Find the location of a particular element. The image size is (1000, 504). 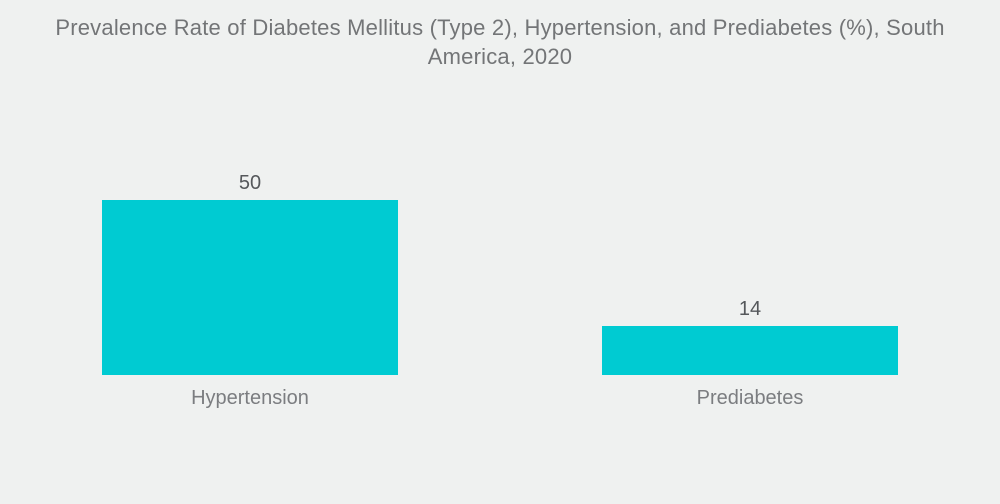

bar-category-label: Prediabetes is located at coordinates (750, 398).